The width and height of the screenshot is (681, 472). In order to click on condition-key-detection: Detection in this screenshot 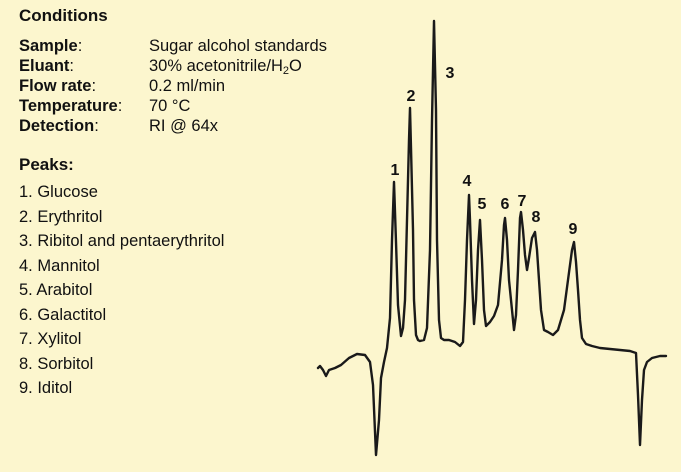, I will do `click(57, 126)`.